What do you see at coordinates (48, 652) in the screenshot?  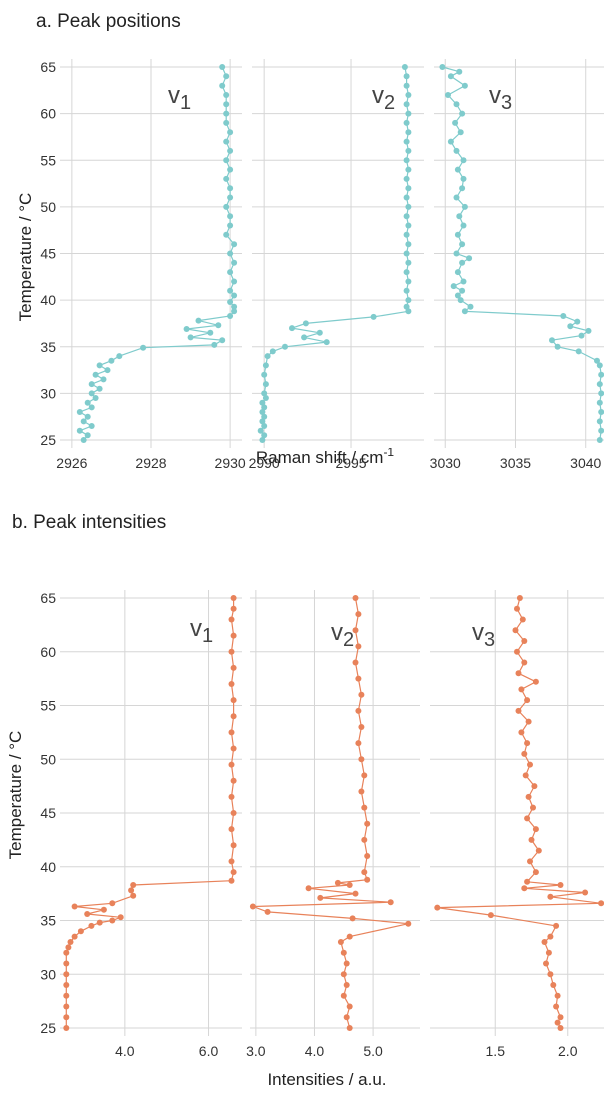 I see `y-tick-label: 60` at bounding box center [48, 652].